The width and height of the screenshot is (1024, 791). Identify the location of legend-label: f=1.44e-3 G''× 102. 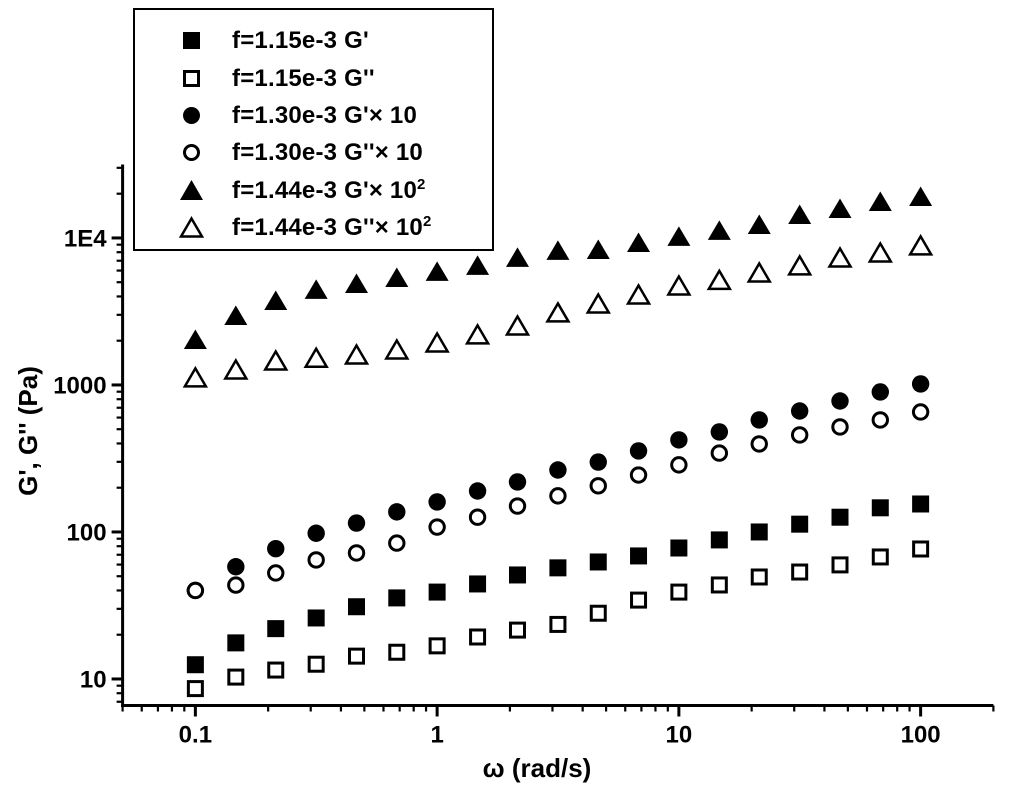
(331, 227).